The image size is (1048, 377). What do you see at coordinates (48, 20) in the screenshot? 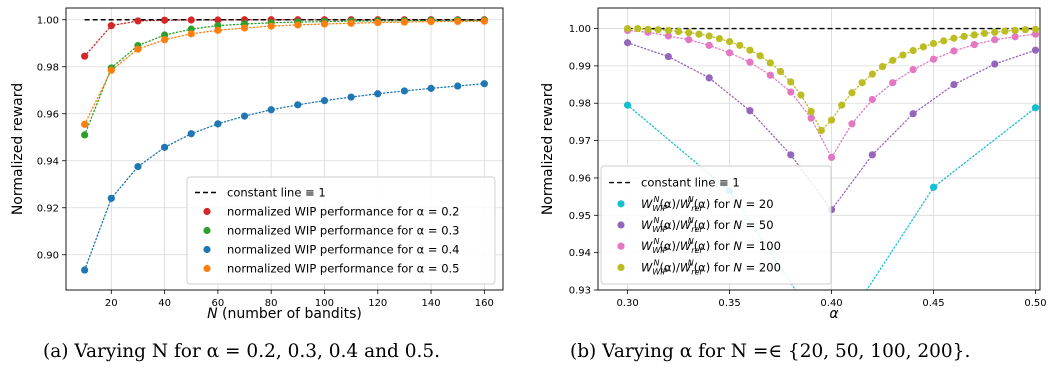
I see `y-tick-label: 1.00` at bounding box center [48, 20].